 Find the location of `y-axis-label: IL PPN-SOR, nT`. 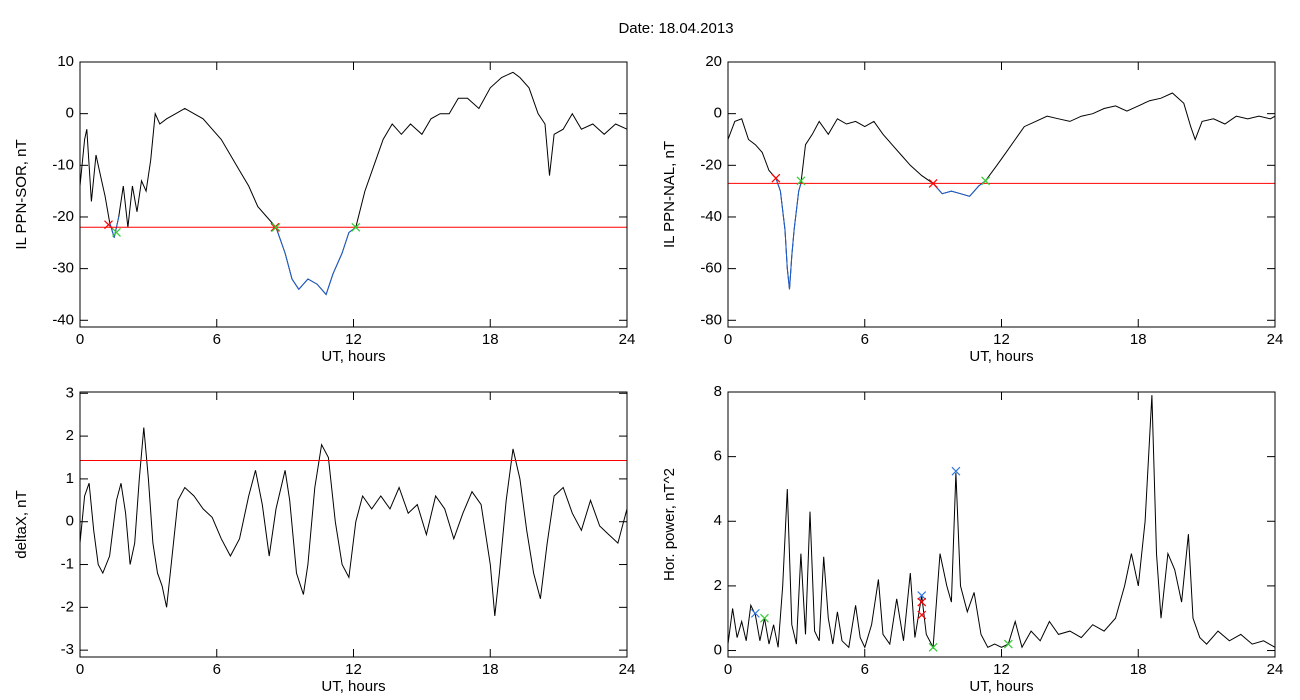

y-axis-label: IL PPN-SOR, nT is located at coordinates (21, 194).